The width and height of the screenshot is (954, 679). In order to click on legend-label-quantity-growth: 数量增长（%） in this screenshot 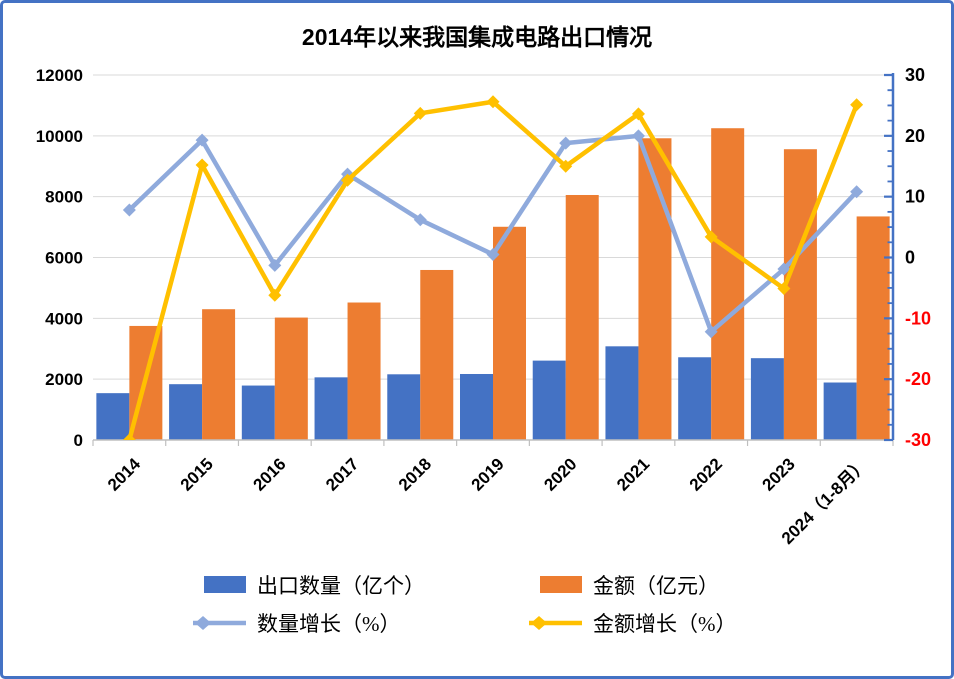, I will do `click(329, 623)`.